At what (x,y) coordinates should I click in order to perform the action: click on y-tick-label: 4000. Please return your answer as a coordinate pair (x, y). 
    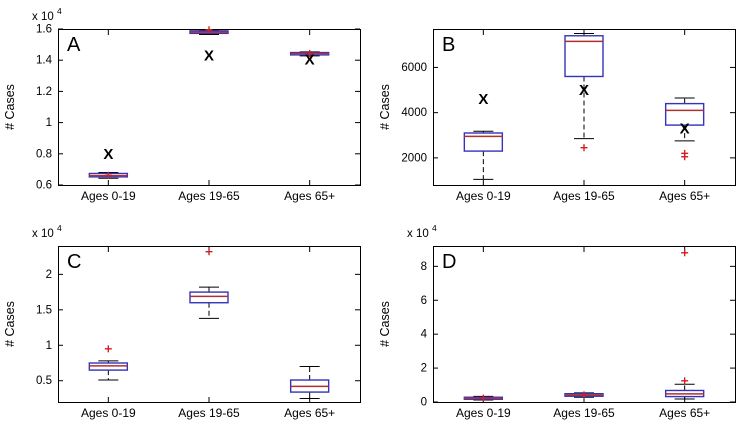
    Looking at the image, I should click on (415, 113).